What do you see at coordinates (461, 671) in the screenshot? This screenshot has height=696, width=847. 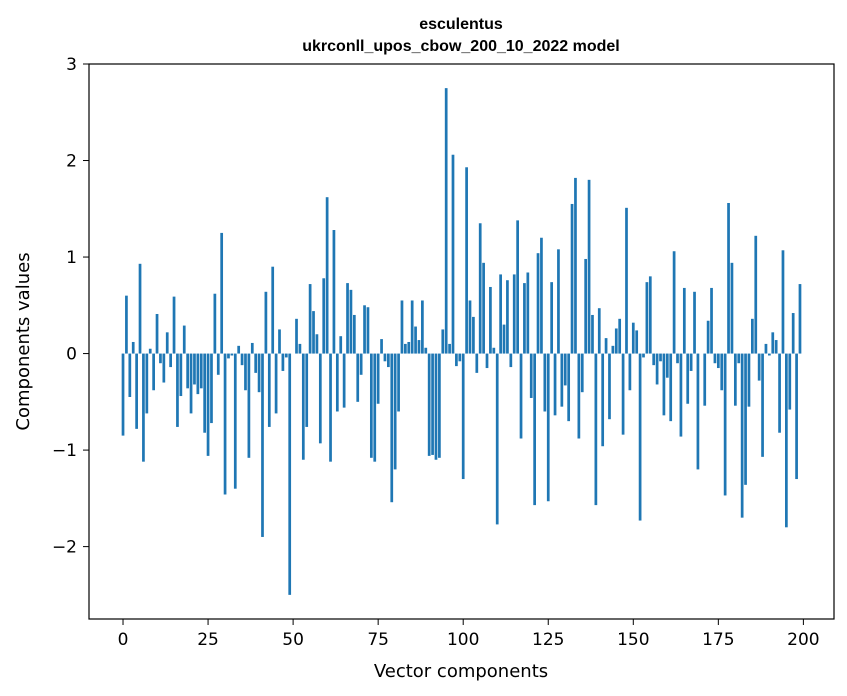 I see `x-axis-label: Vector components` at bounding box center [461, 671].